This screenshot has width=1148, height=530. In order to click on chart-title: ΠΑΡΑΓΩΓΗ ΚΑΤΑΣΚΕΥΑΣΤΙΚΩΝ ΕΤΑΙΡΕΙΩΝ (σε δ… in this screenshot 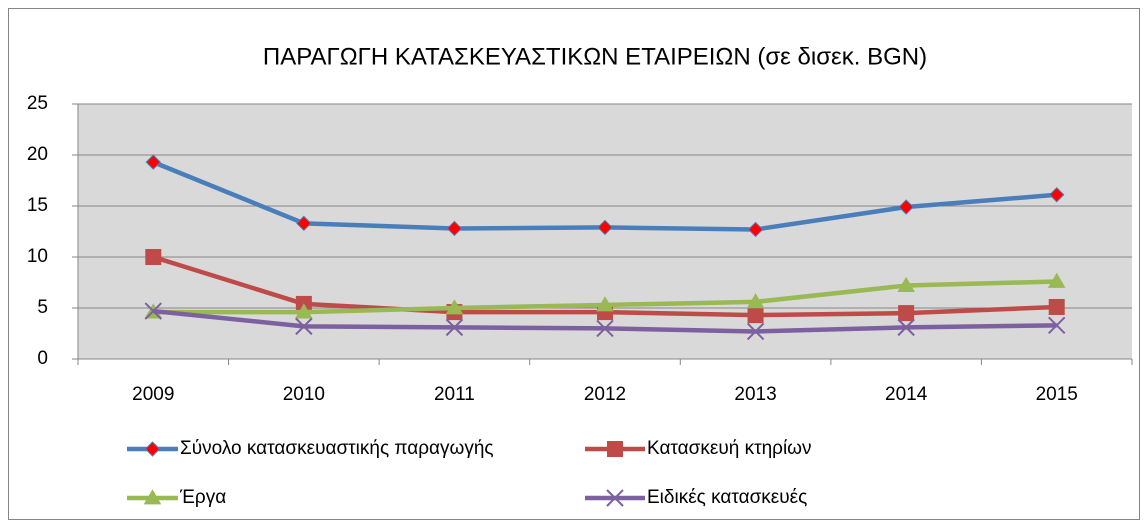, I will do `click(595, 56)`.